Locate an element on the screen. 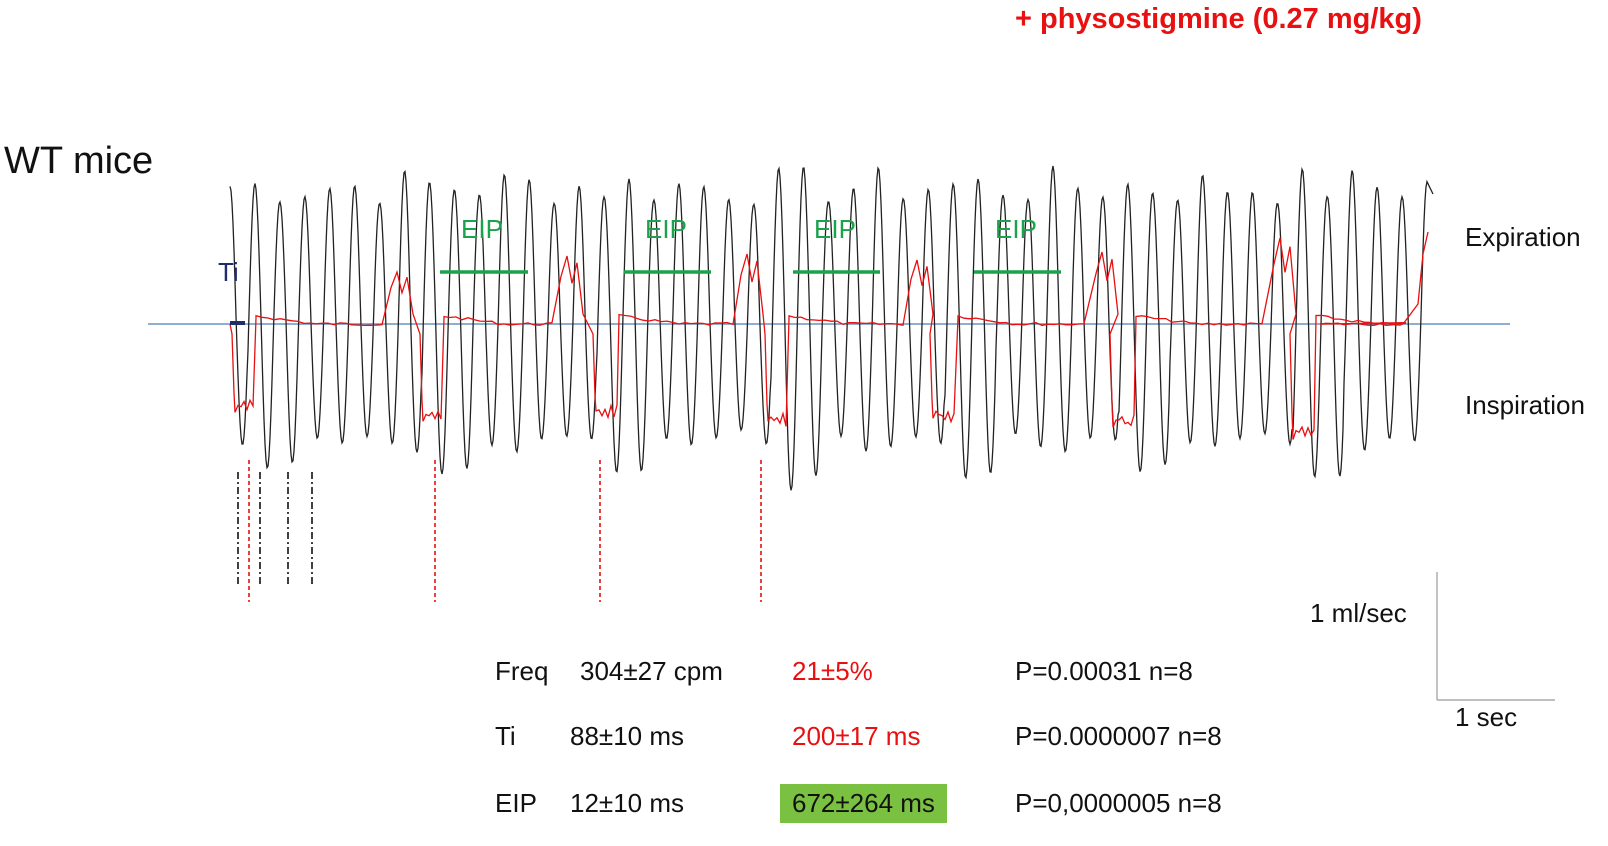 The image size is (1608, 846). group-label: WT mice is located at coordinates (79, 161).